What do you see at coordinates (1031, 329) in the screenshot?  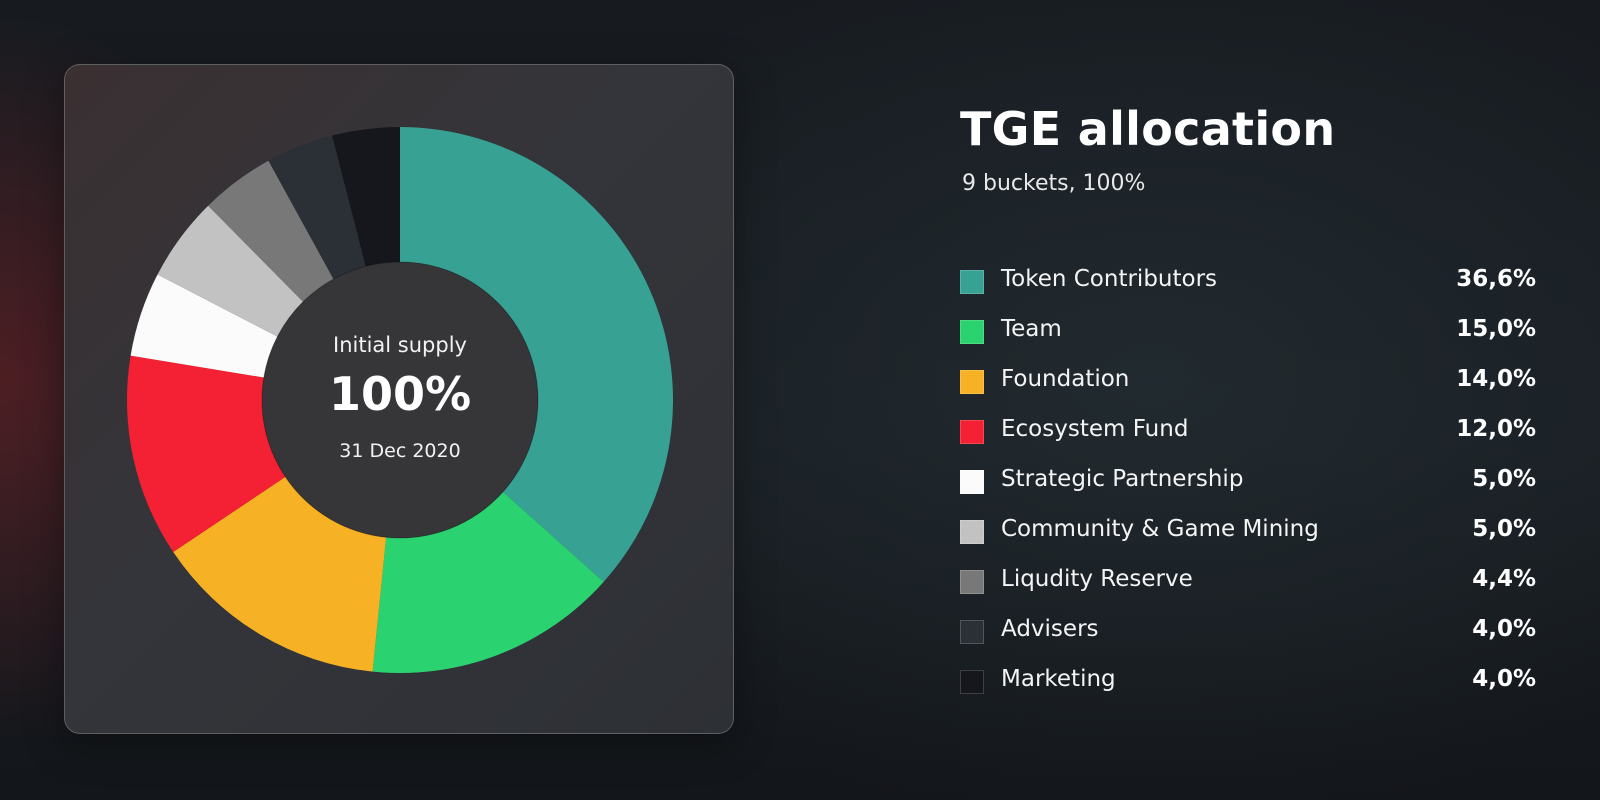 I see `legend-label: Team` at bounding box center [1031, 329].